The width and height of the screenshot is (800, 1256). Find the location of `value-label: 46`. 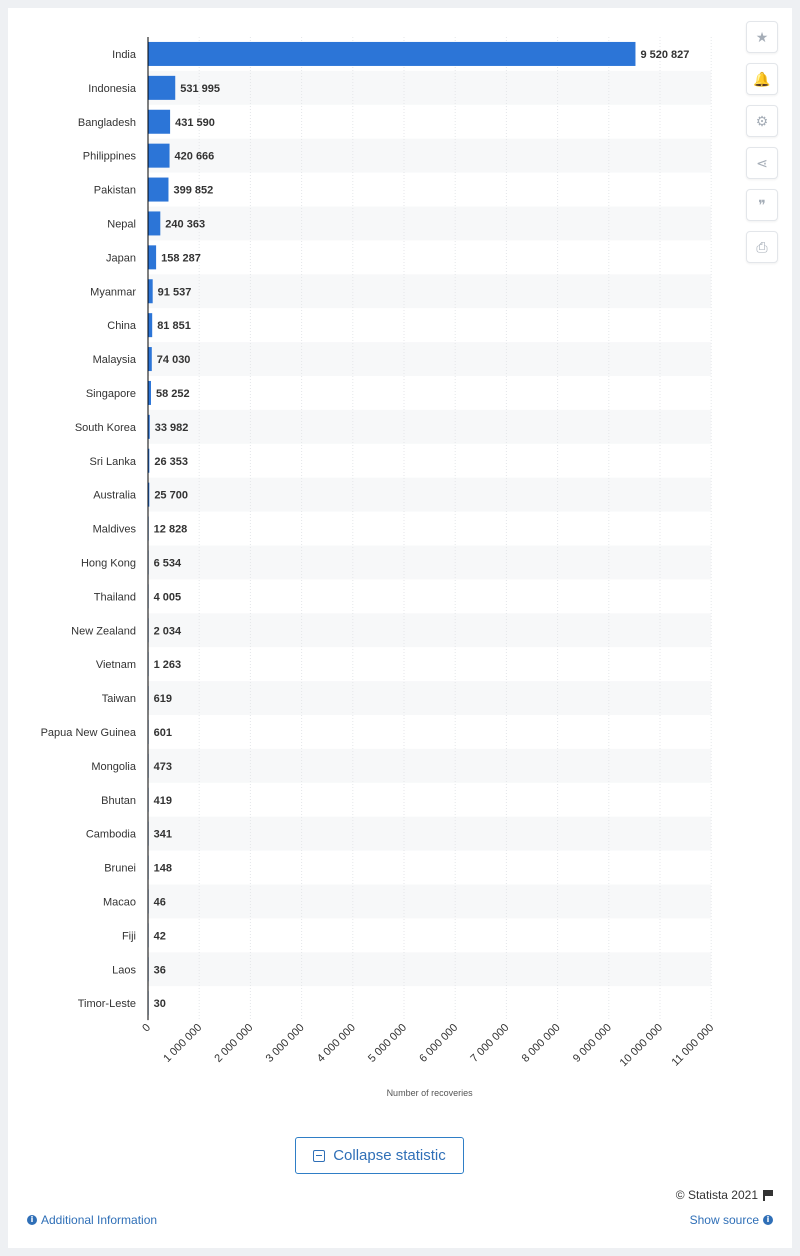

value-label: 46 is located at coordinates (160, 902).